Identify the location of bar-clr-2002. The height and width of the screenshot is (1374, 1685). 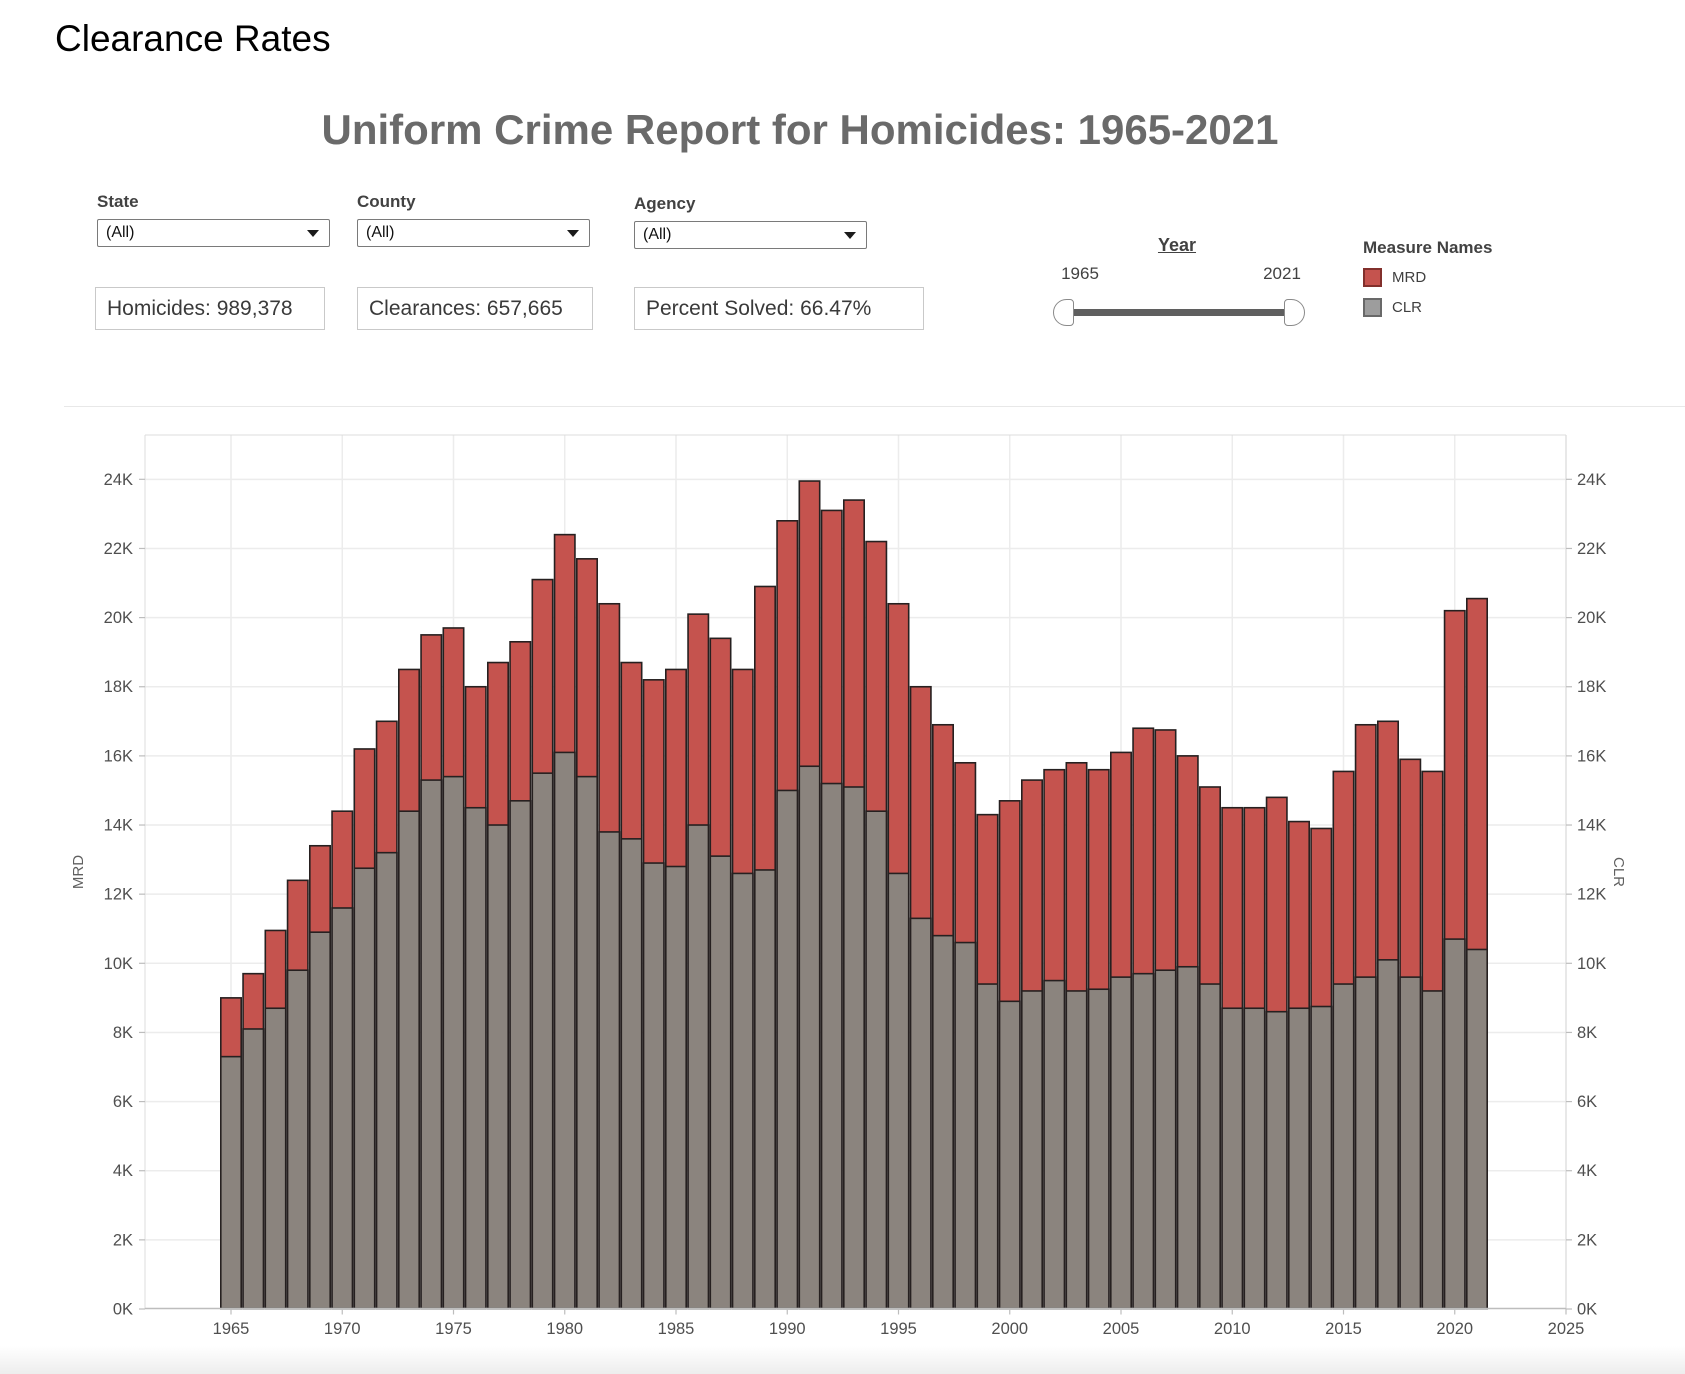
(1054, 1144).